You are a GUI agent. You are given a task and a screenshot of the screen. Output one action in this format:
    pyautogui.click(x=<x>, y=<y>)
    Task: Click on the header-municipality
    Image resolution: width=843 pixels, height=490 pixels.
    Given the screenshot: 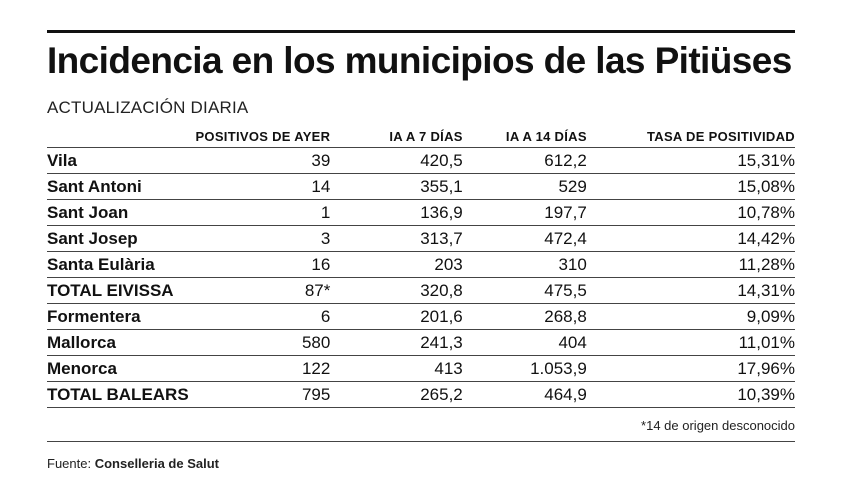 What is the action you would take?
    pyautogui.click(x=121, y=135)
    